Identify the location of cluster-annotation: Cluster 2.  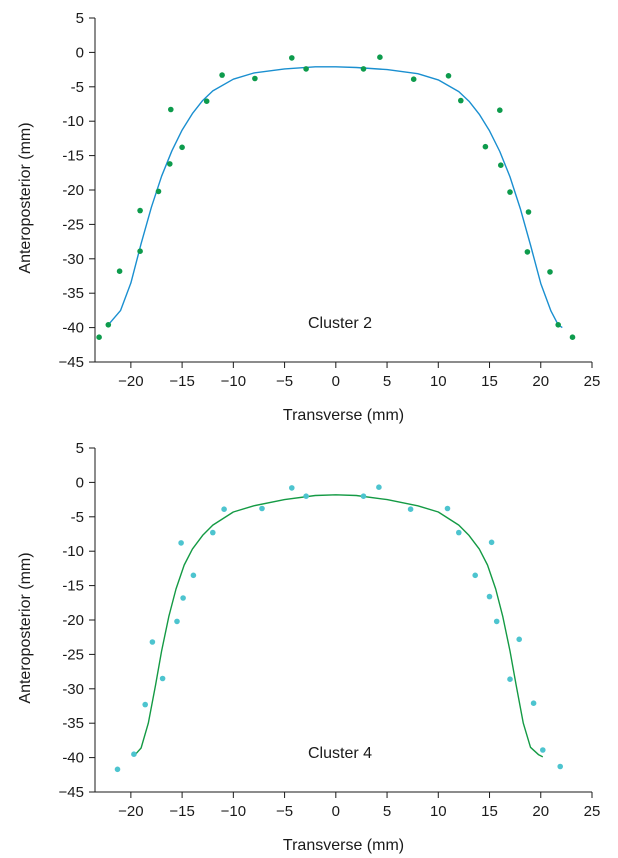
(340, 323).